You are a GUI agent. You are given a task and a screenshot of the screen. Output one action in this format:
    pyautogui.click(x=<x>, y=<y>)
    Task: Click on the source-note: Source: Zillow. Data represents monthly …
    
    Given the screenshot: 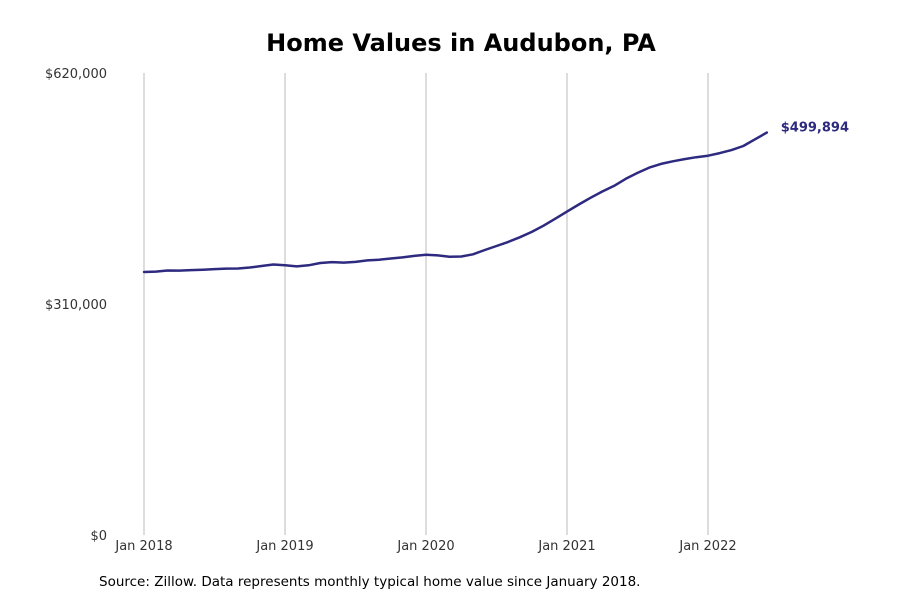 What is the action you would take?
    pyautogui.click(x=370, y=582)
    